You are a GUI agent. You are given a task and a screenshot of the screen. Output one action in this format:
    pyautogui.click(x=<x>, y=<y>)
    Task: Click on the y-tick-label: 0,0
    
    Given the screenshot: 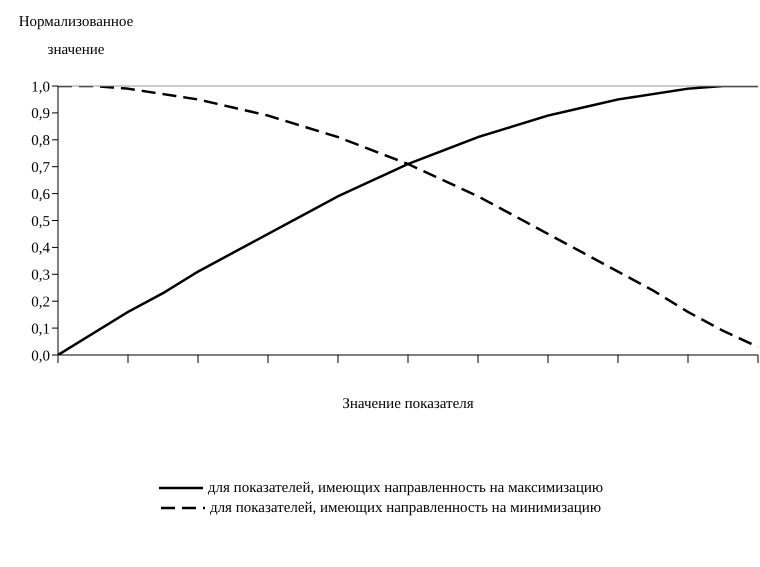 What is the action you would take?
    pyautogui.click(x=40, y=356)
    